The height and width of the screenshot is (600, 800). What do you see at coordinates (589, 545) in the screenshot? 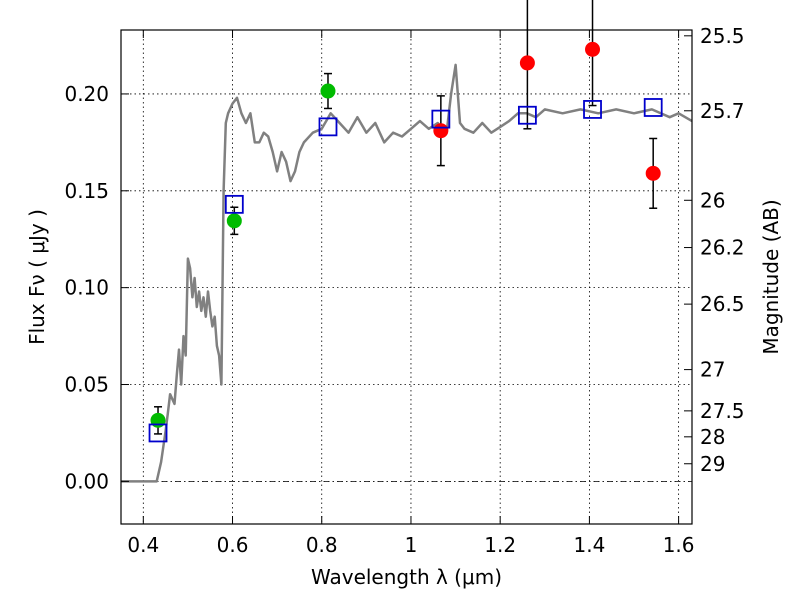
I see `x-tick-label: 1.4` at bounding box center [589, 545].